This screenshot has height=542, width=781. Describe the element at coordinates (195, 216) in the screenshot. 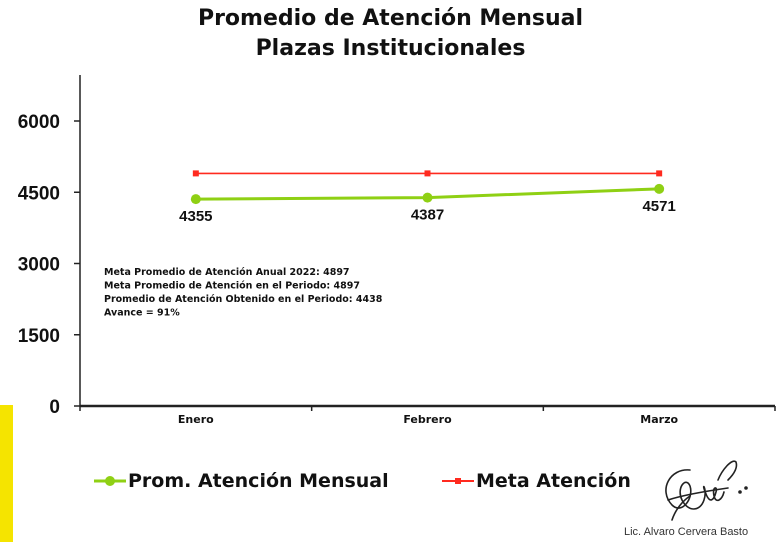

I see `data-label: 4355` at that location.